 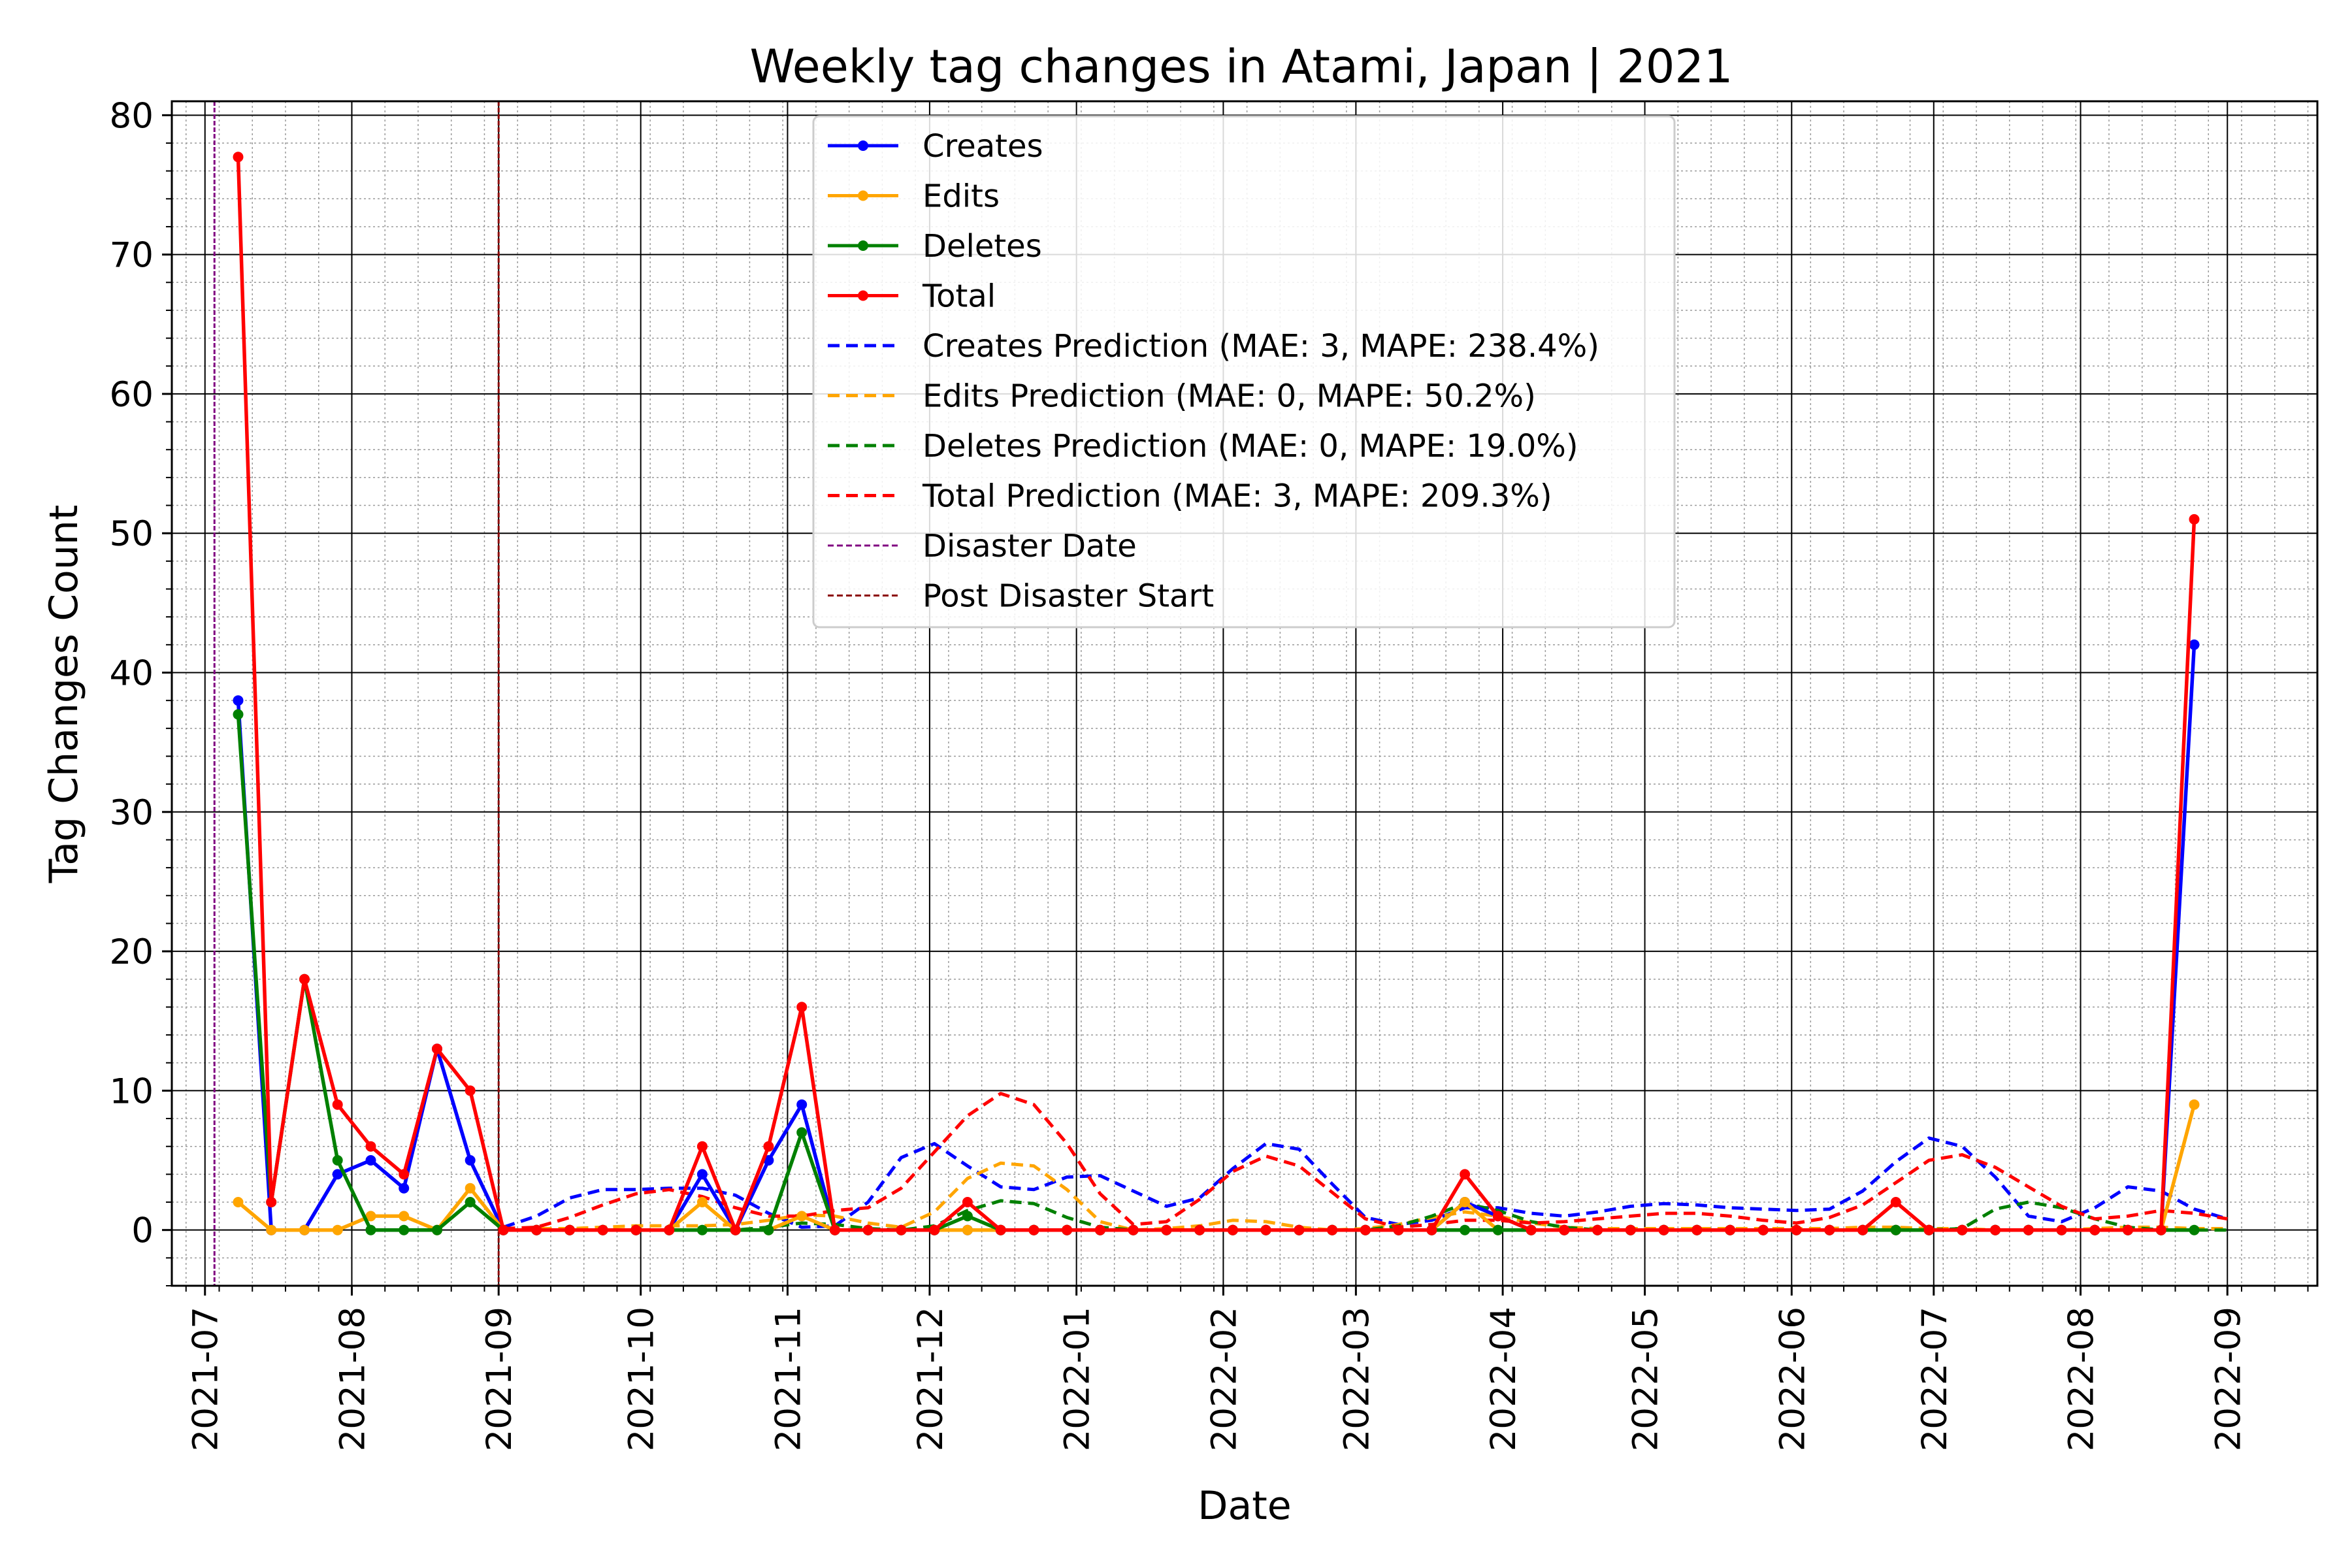 I want to click on y-tick-label: 30, so click(x=132, y=813).